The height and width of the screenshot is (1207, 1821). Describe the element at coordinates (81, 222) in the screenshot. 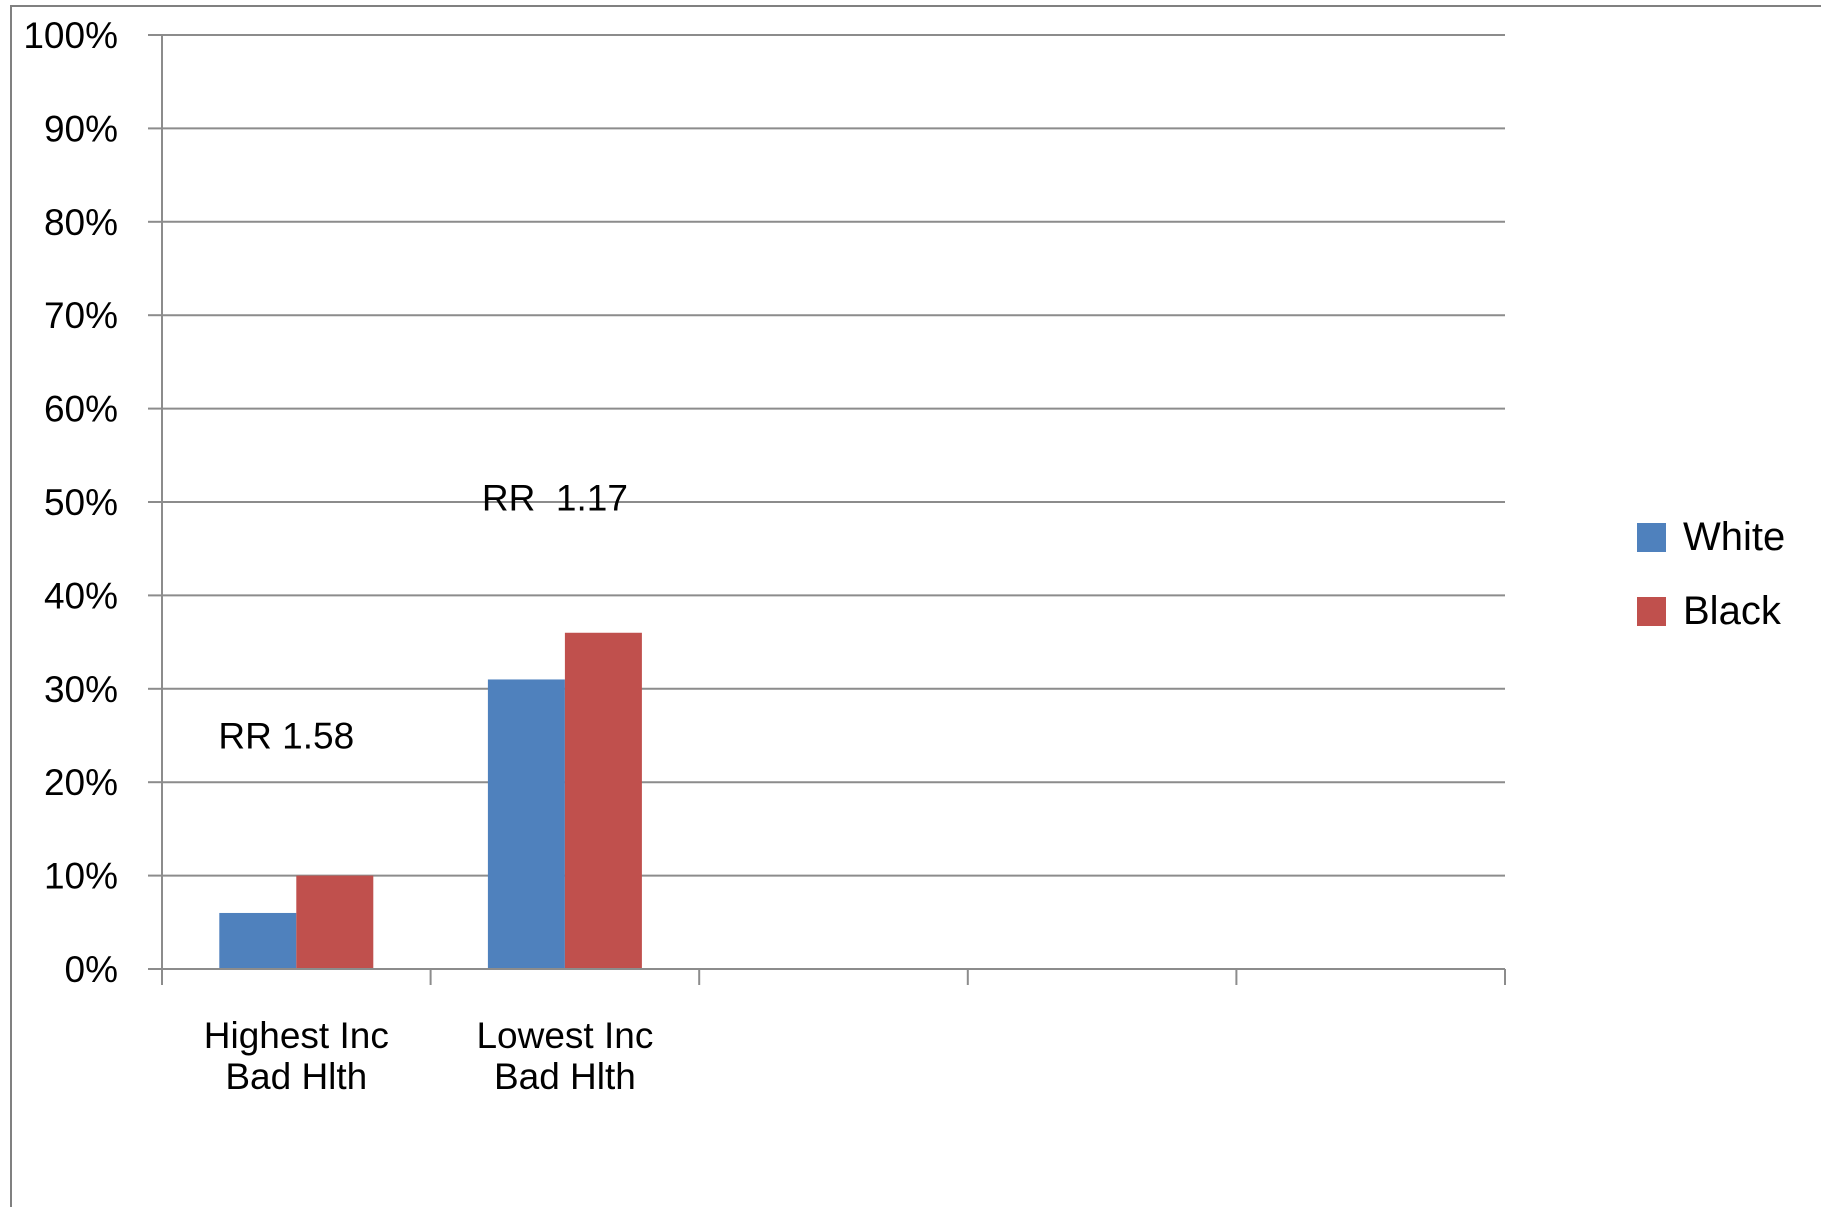

I see `y-tick-label: 80%` at that location.